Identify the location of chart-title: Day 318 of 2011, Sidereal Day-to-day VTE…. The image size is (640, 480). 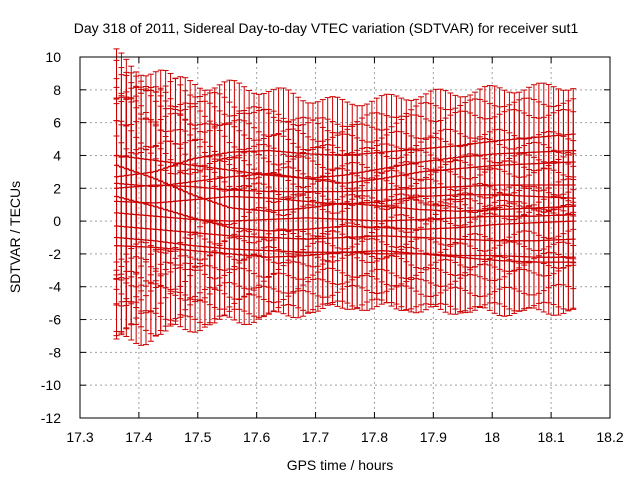
(326, 28).